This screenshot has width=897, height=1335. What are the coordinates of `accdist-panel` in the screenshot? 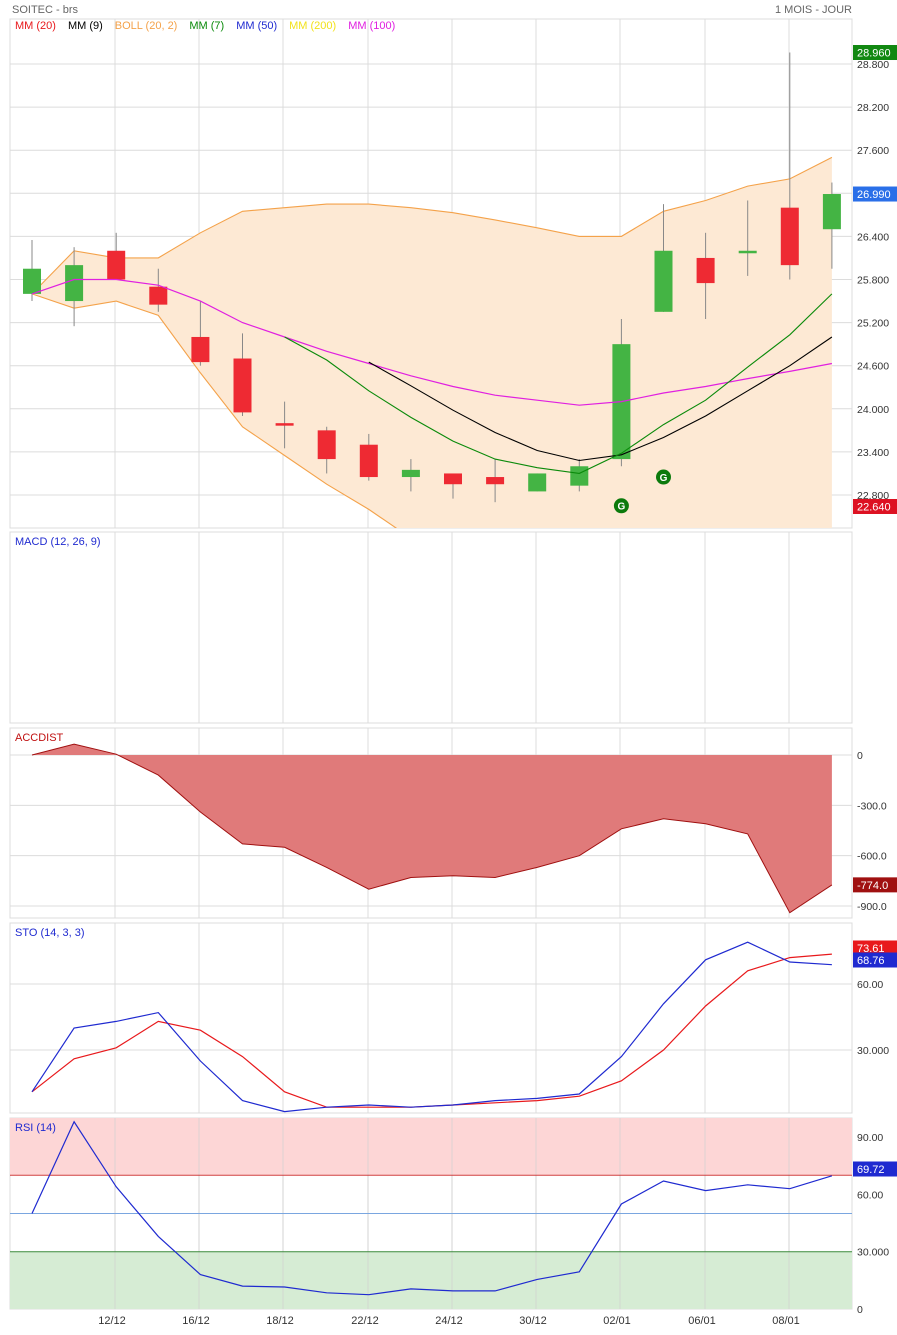 It's located at (431, 823).